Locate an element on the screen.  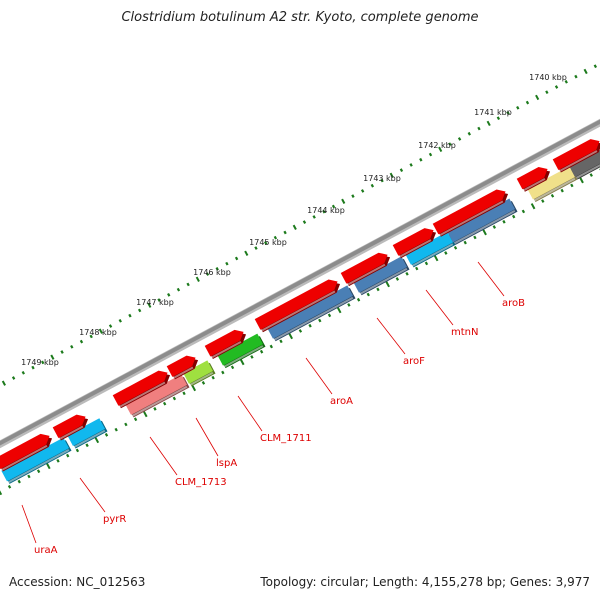
reverse-gene-8-body is located at coordinates (429, 248).